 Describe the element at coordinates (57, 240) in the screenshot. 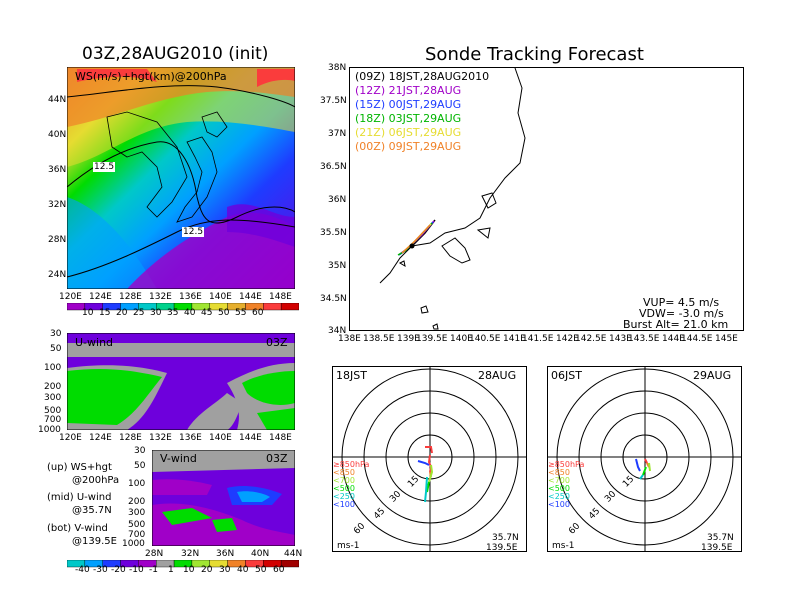

I see `lat-tick-label: 28N` at that location.